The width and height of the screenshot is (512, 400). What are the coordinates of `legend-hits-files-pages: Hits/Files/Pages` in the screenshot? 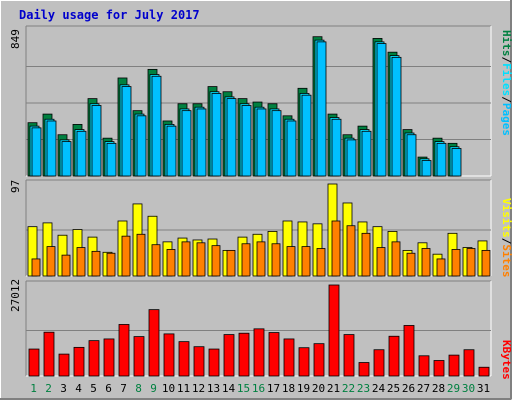 It's located at (506, 83).